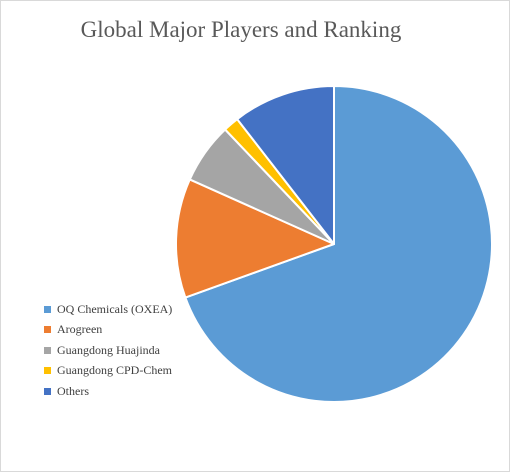  Describe the element at coordinates (241, 29) in the screenshot. I see `chart-title: Global Major Players and Ranking` at that location.